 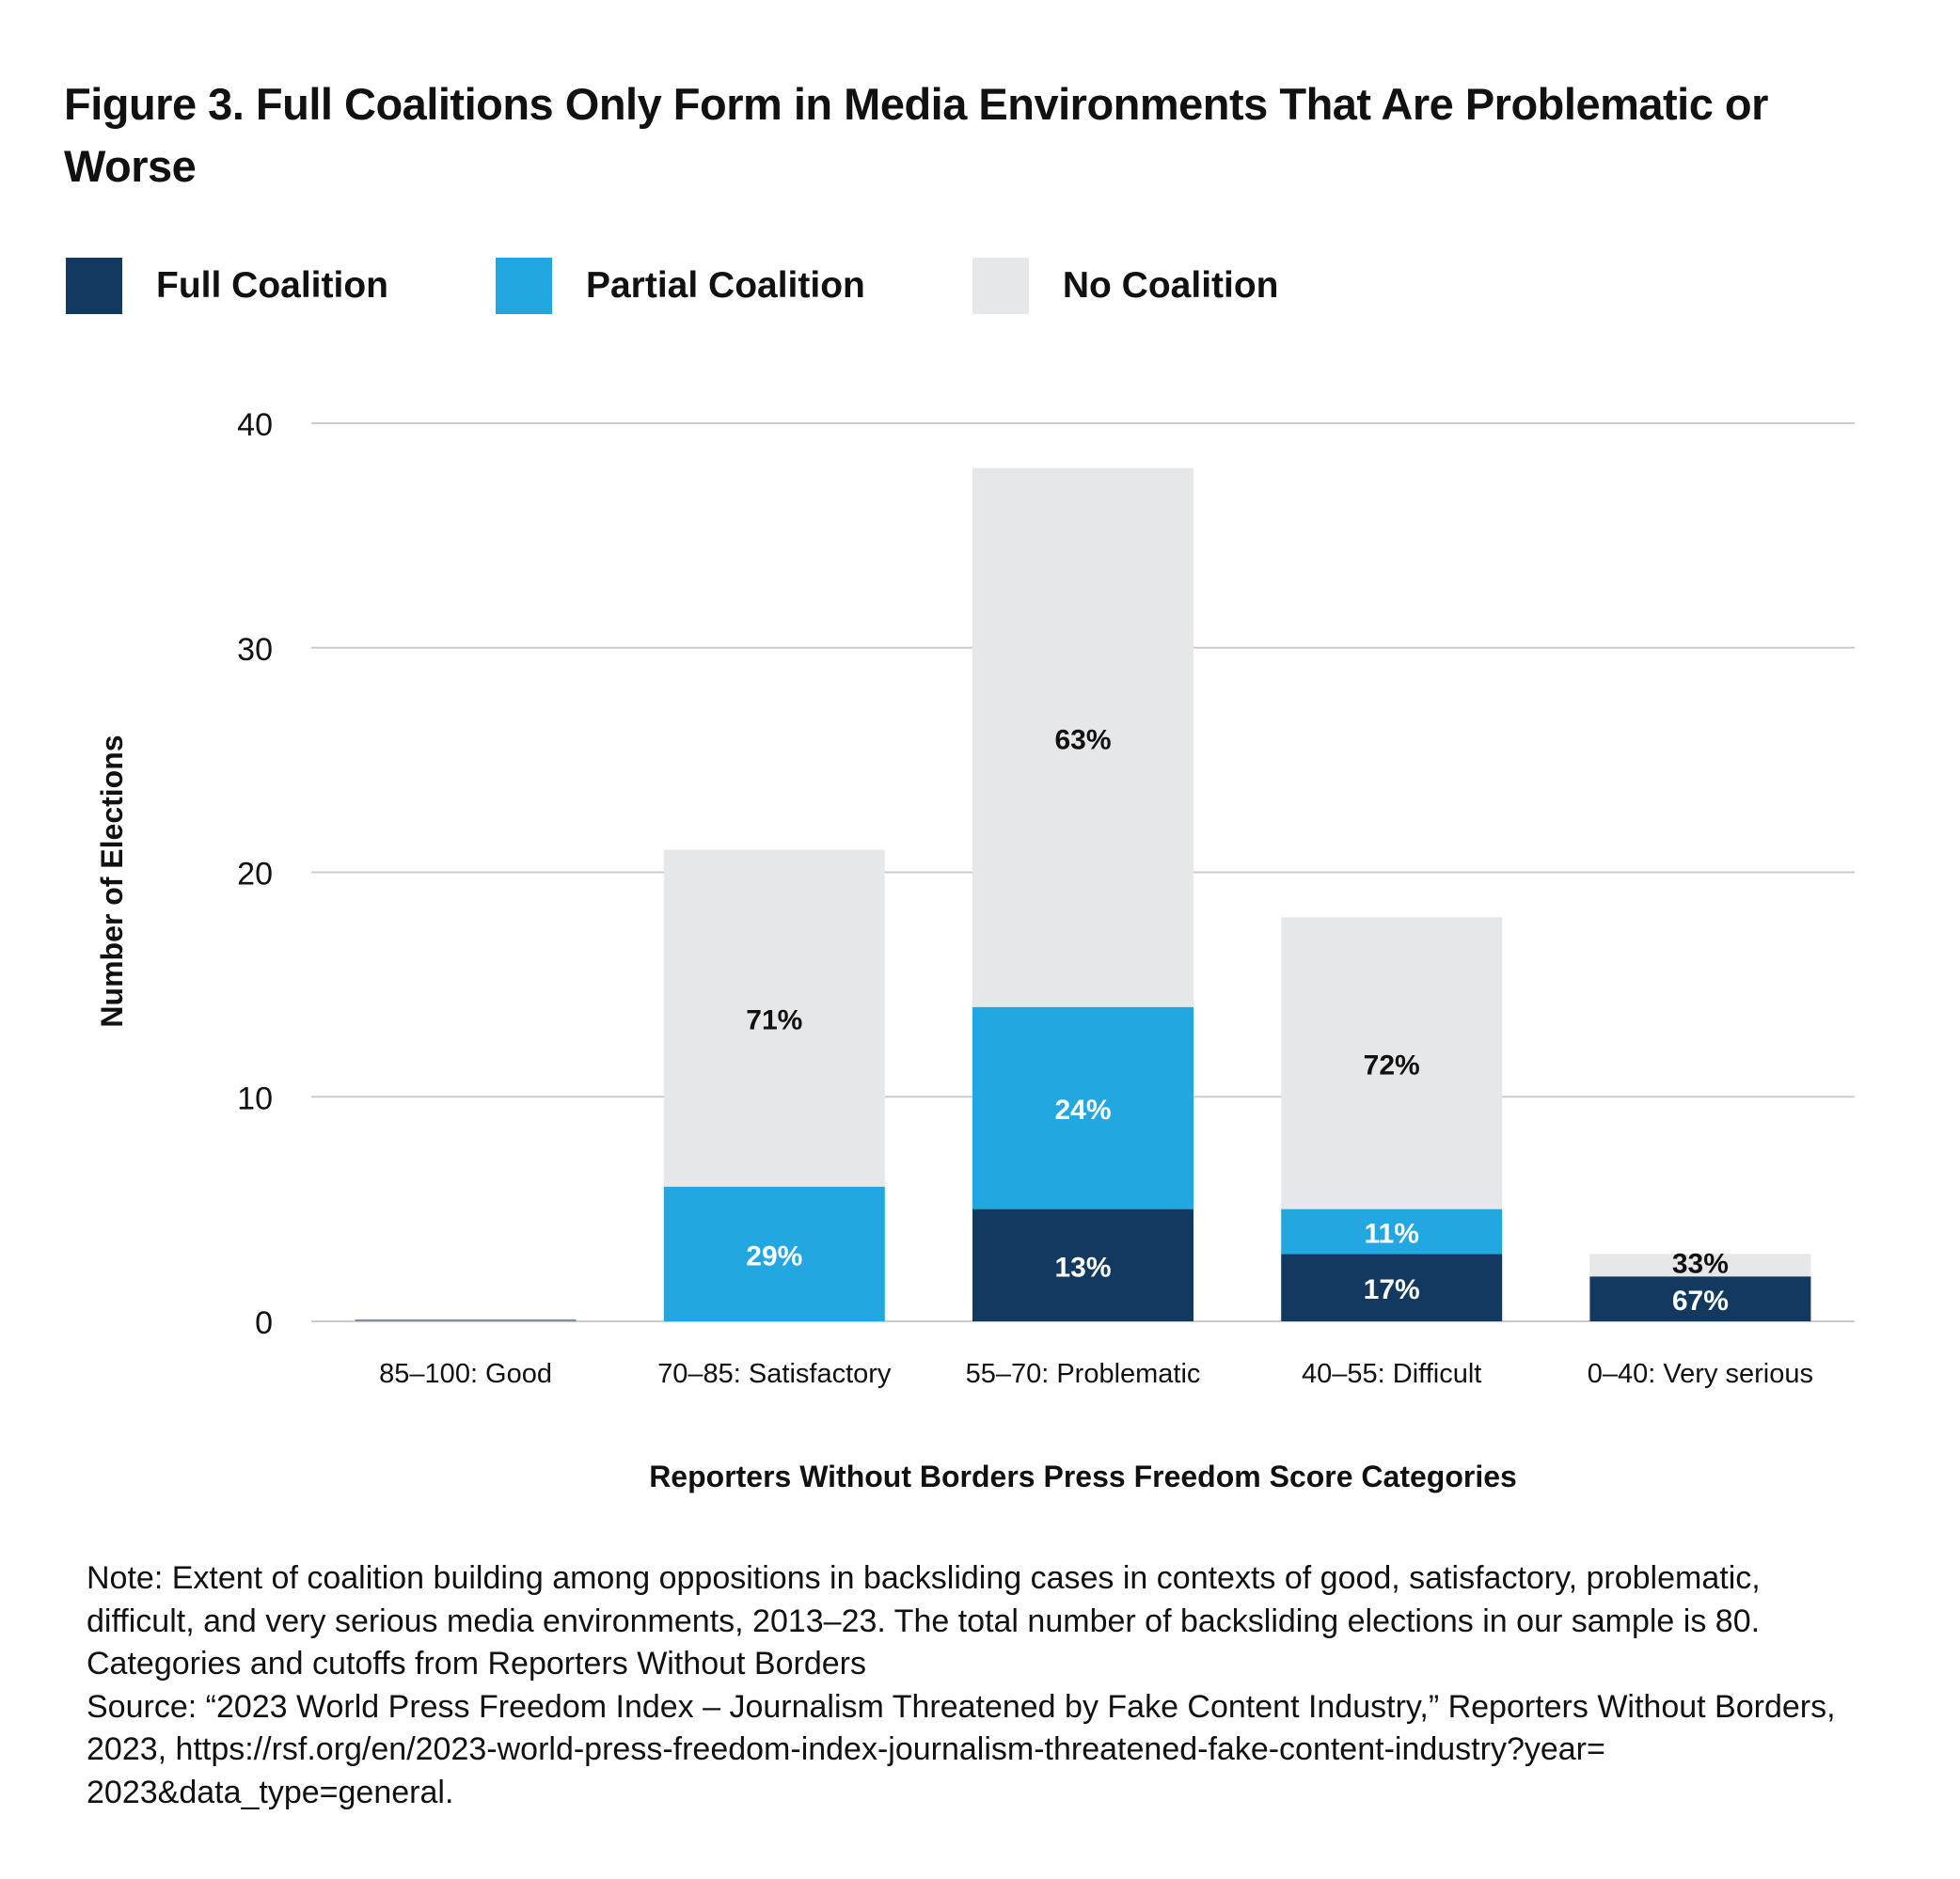 I want to click on legend-label: No Coalition, so click(x=1170, y=285).